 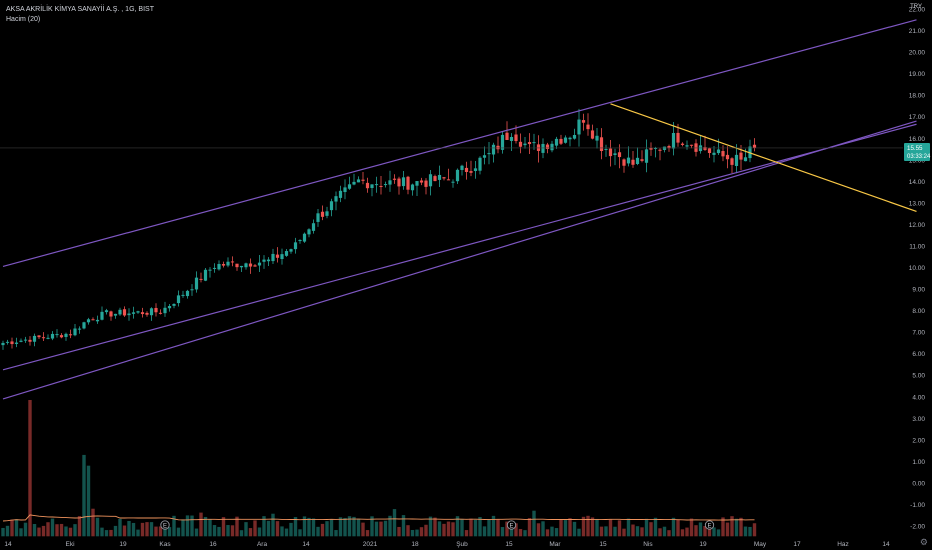 I want to click on y-tick-label: 21.00, so click(x=917, y=31).